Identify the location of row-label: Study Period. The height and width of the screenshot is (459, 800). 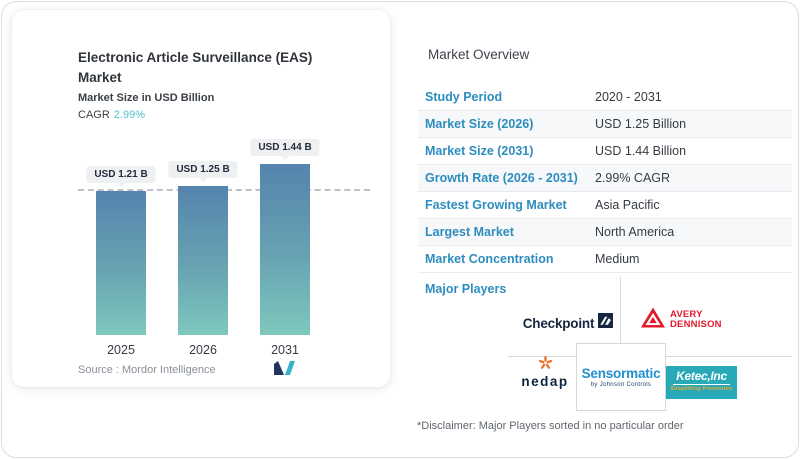
(464, 97).